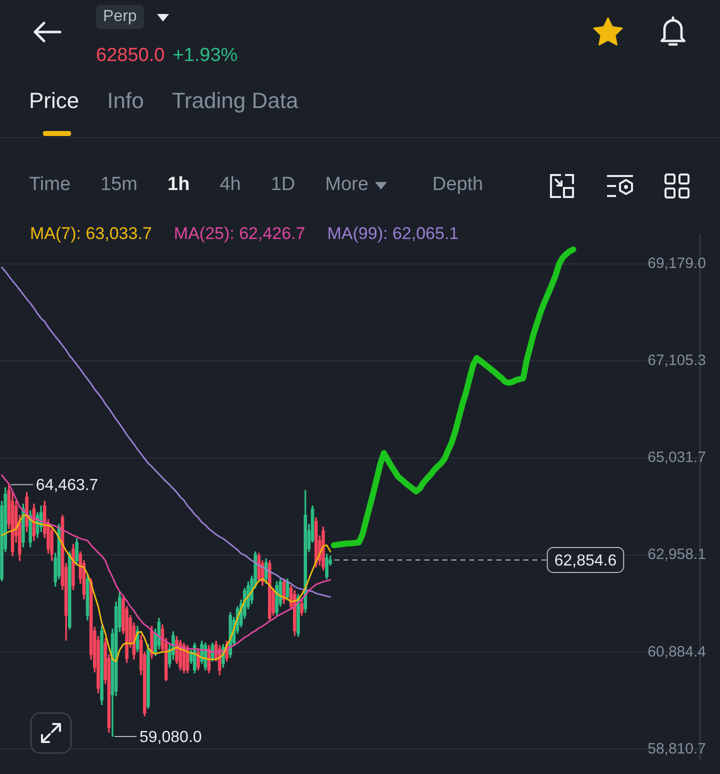  What do you see at coordinates (677, 749) in the screenshot?
I see `y-tick-label: 58,810.7` at bounding box center [677, 749].